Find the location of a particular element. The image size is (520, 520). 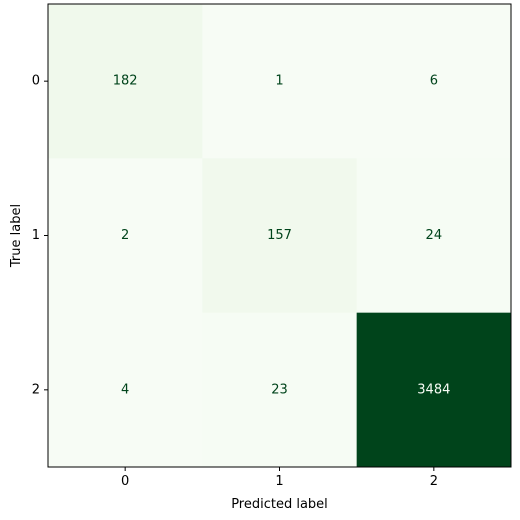

cell-value-label: 182 is located at coordinates (125, 81).